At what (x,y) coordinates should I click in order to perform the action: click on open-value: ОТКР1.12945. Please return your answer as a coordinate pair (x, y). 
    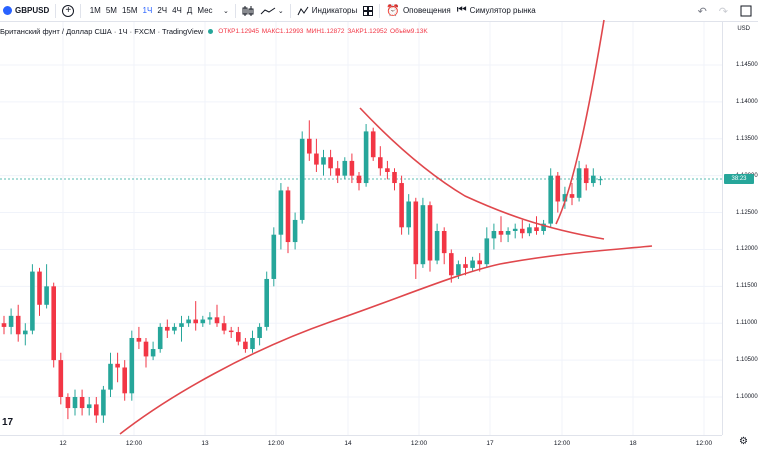
    Looking at the image, I should click on (238, 31).